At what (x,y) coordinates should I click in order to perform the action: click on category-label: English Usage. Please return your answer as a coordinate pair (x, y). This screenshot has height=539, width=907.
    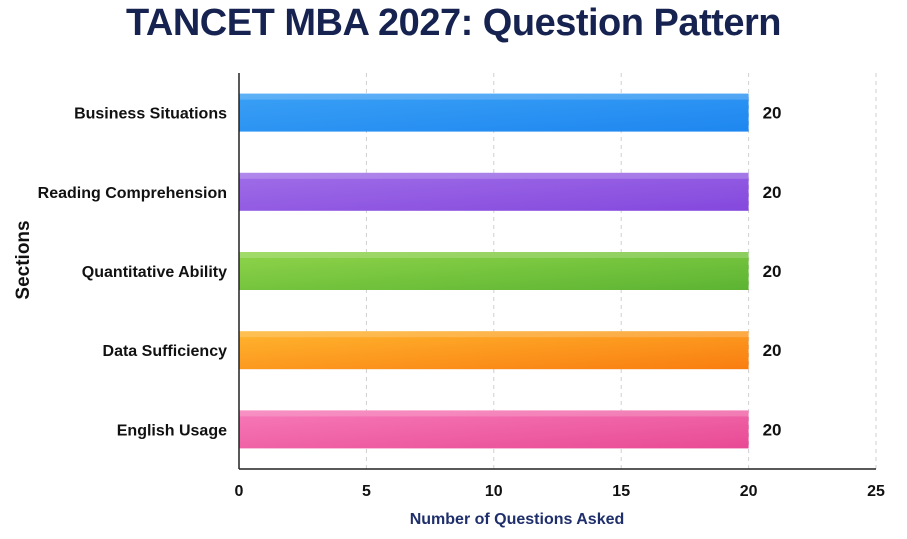
    Looking at the image, I should click on (172, 430).